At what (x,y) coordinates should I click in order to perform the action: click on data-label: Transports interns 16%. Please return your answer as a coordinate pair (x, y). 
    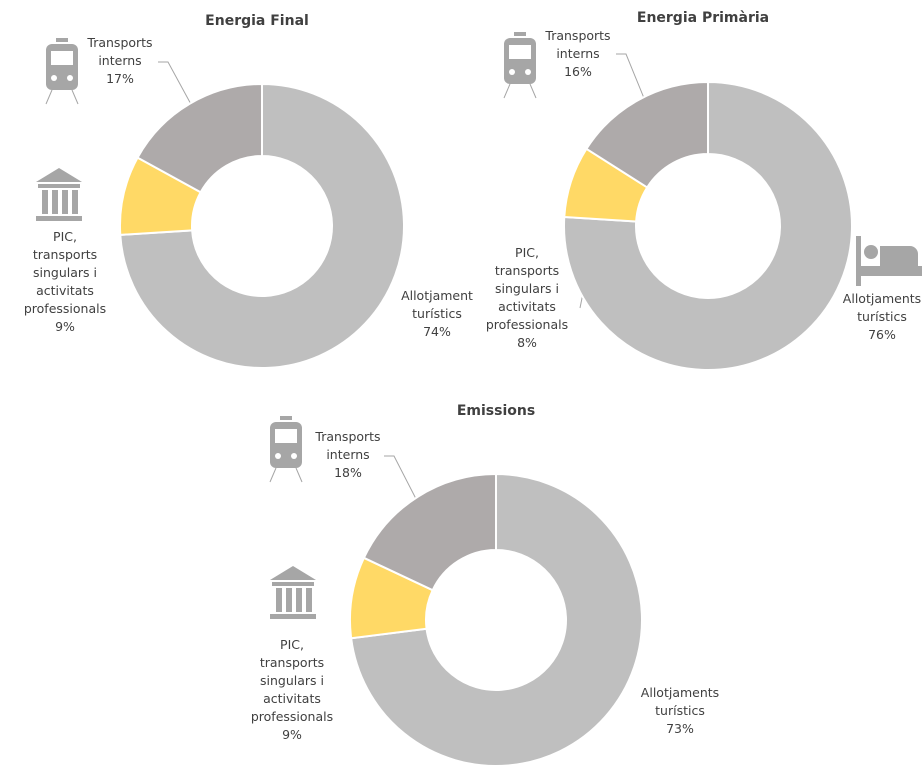
    Looking at the image, I should click on (578, 54).